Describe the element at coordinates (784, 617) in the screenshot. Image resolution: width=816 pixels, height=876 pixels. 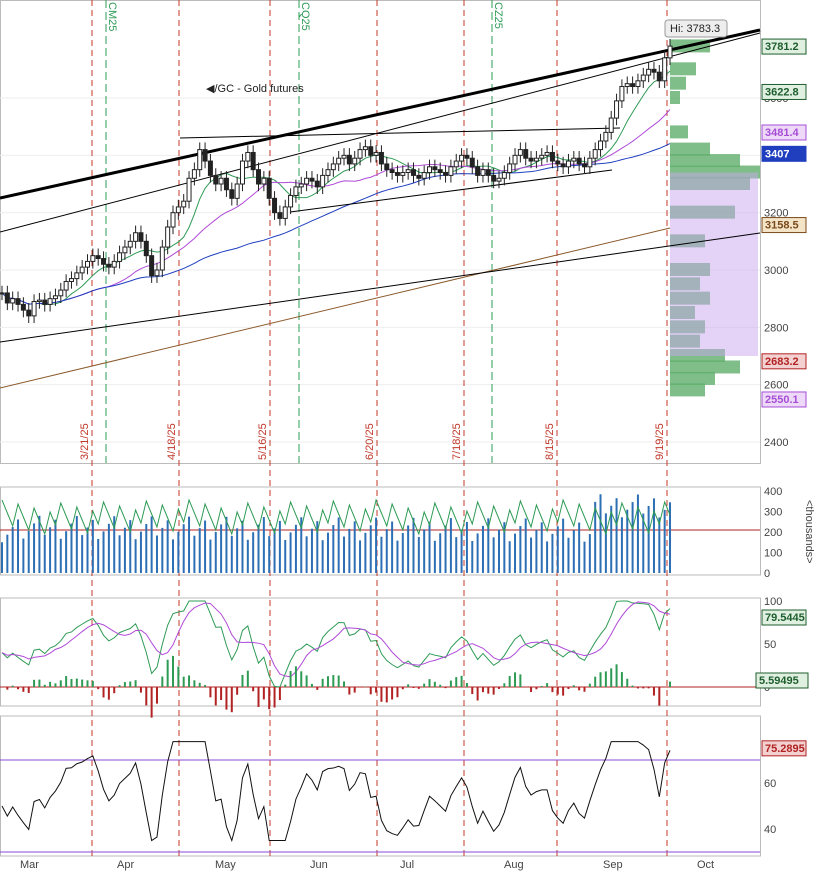
I see `oscillator-tag-box` at that location.